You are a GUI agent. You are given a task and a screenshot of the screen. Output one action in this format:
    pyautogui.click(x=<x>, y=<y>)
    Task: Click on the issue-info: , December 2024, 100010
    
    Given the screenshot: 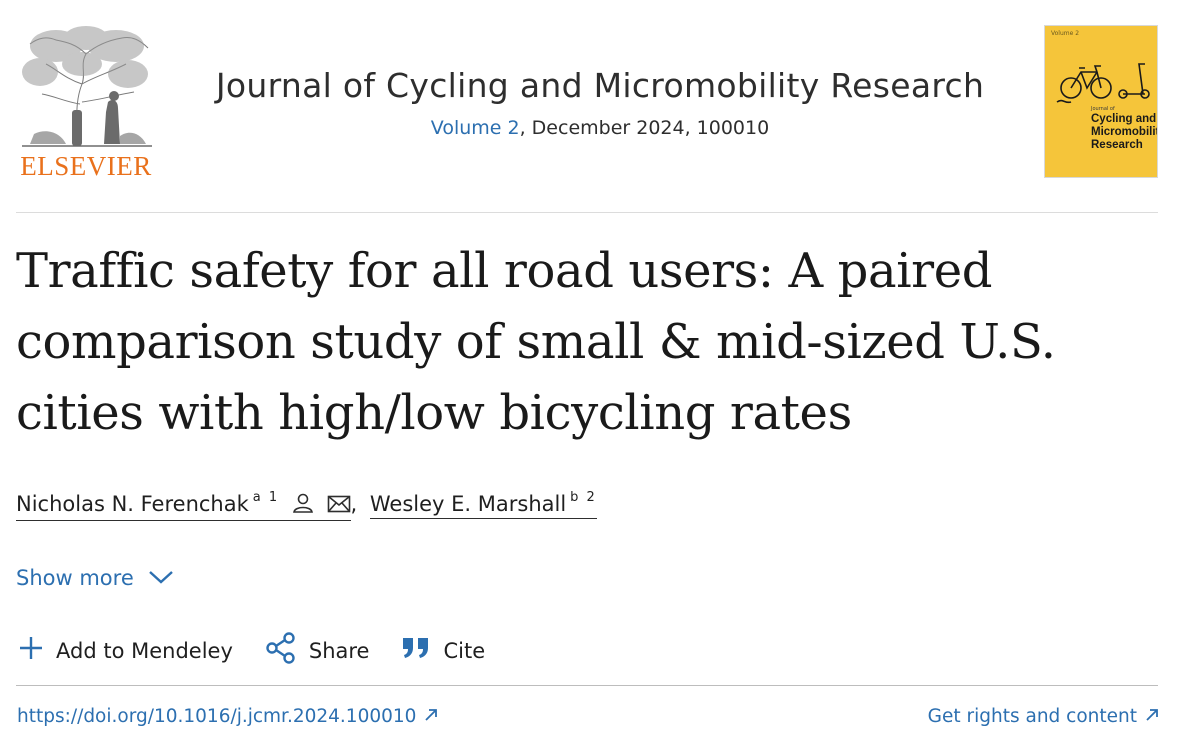 What is the action you would take?
    pyautogui.click(x=644, y=128)
    